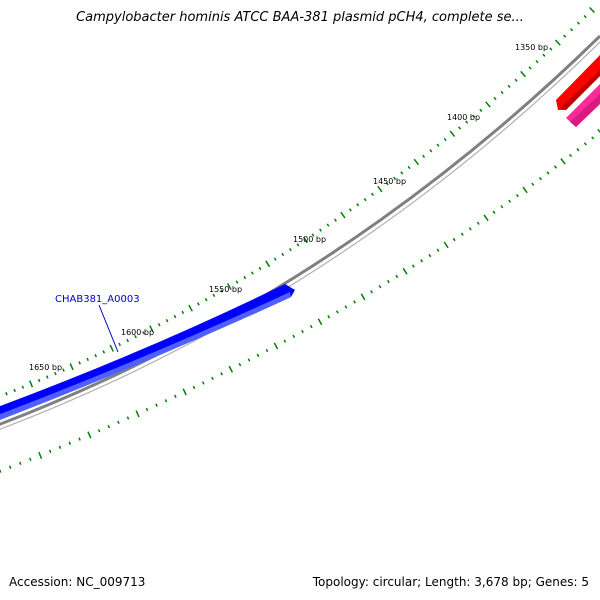  Describe the element at coordinates (583, 105) in the screenshot. I see `gene-arrow-pink` at that location.